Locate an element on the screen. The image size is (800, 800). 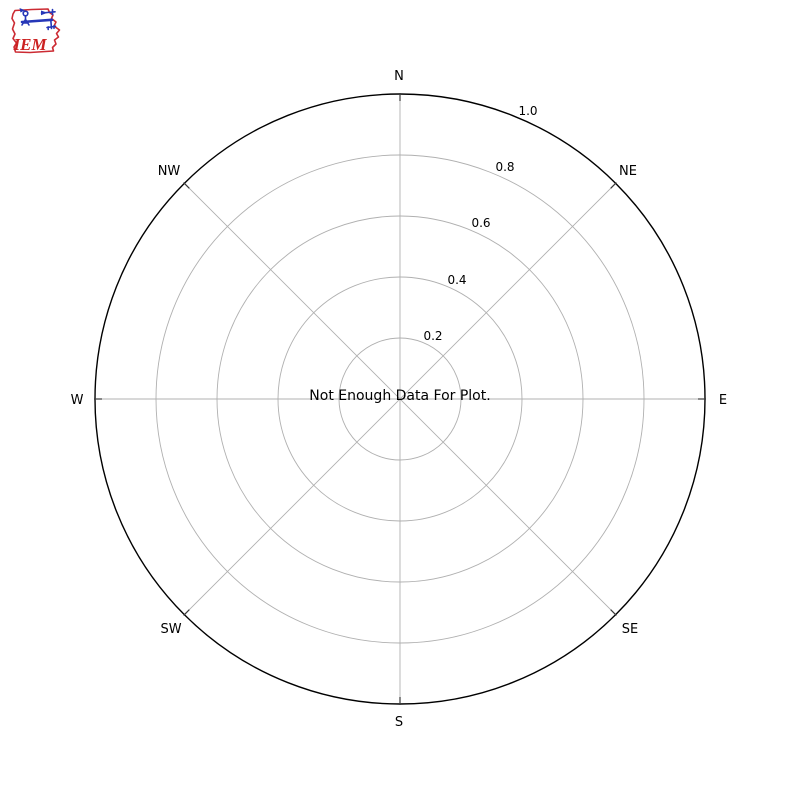
iem-logo: IEM is located at coordinates (36, 31).